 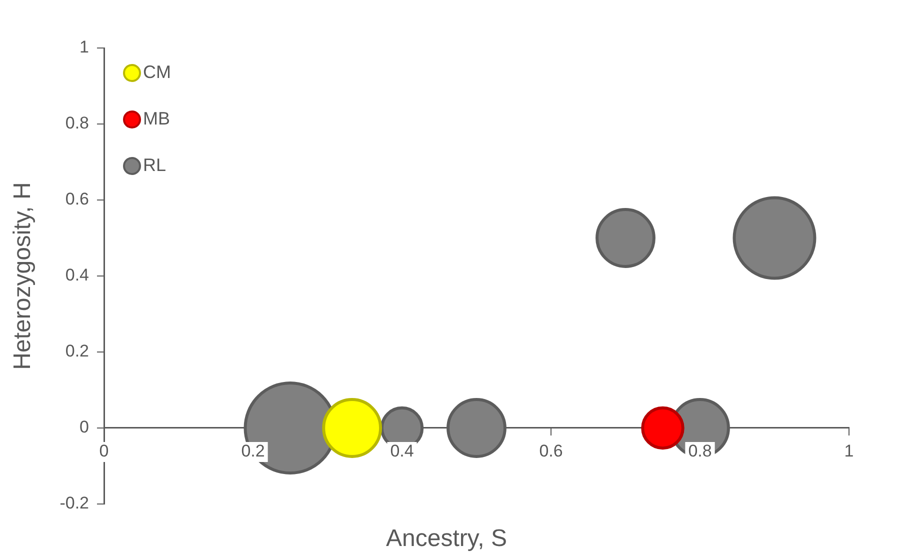 I want to click on x-tick-label: 0.4, so click(x=402, y=451).